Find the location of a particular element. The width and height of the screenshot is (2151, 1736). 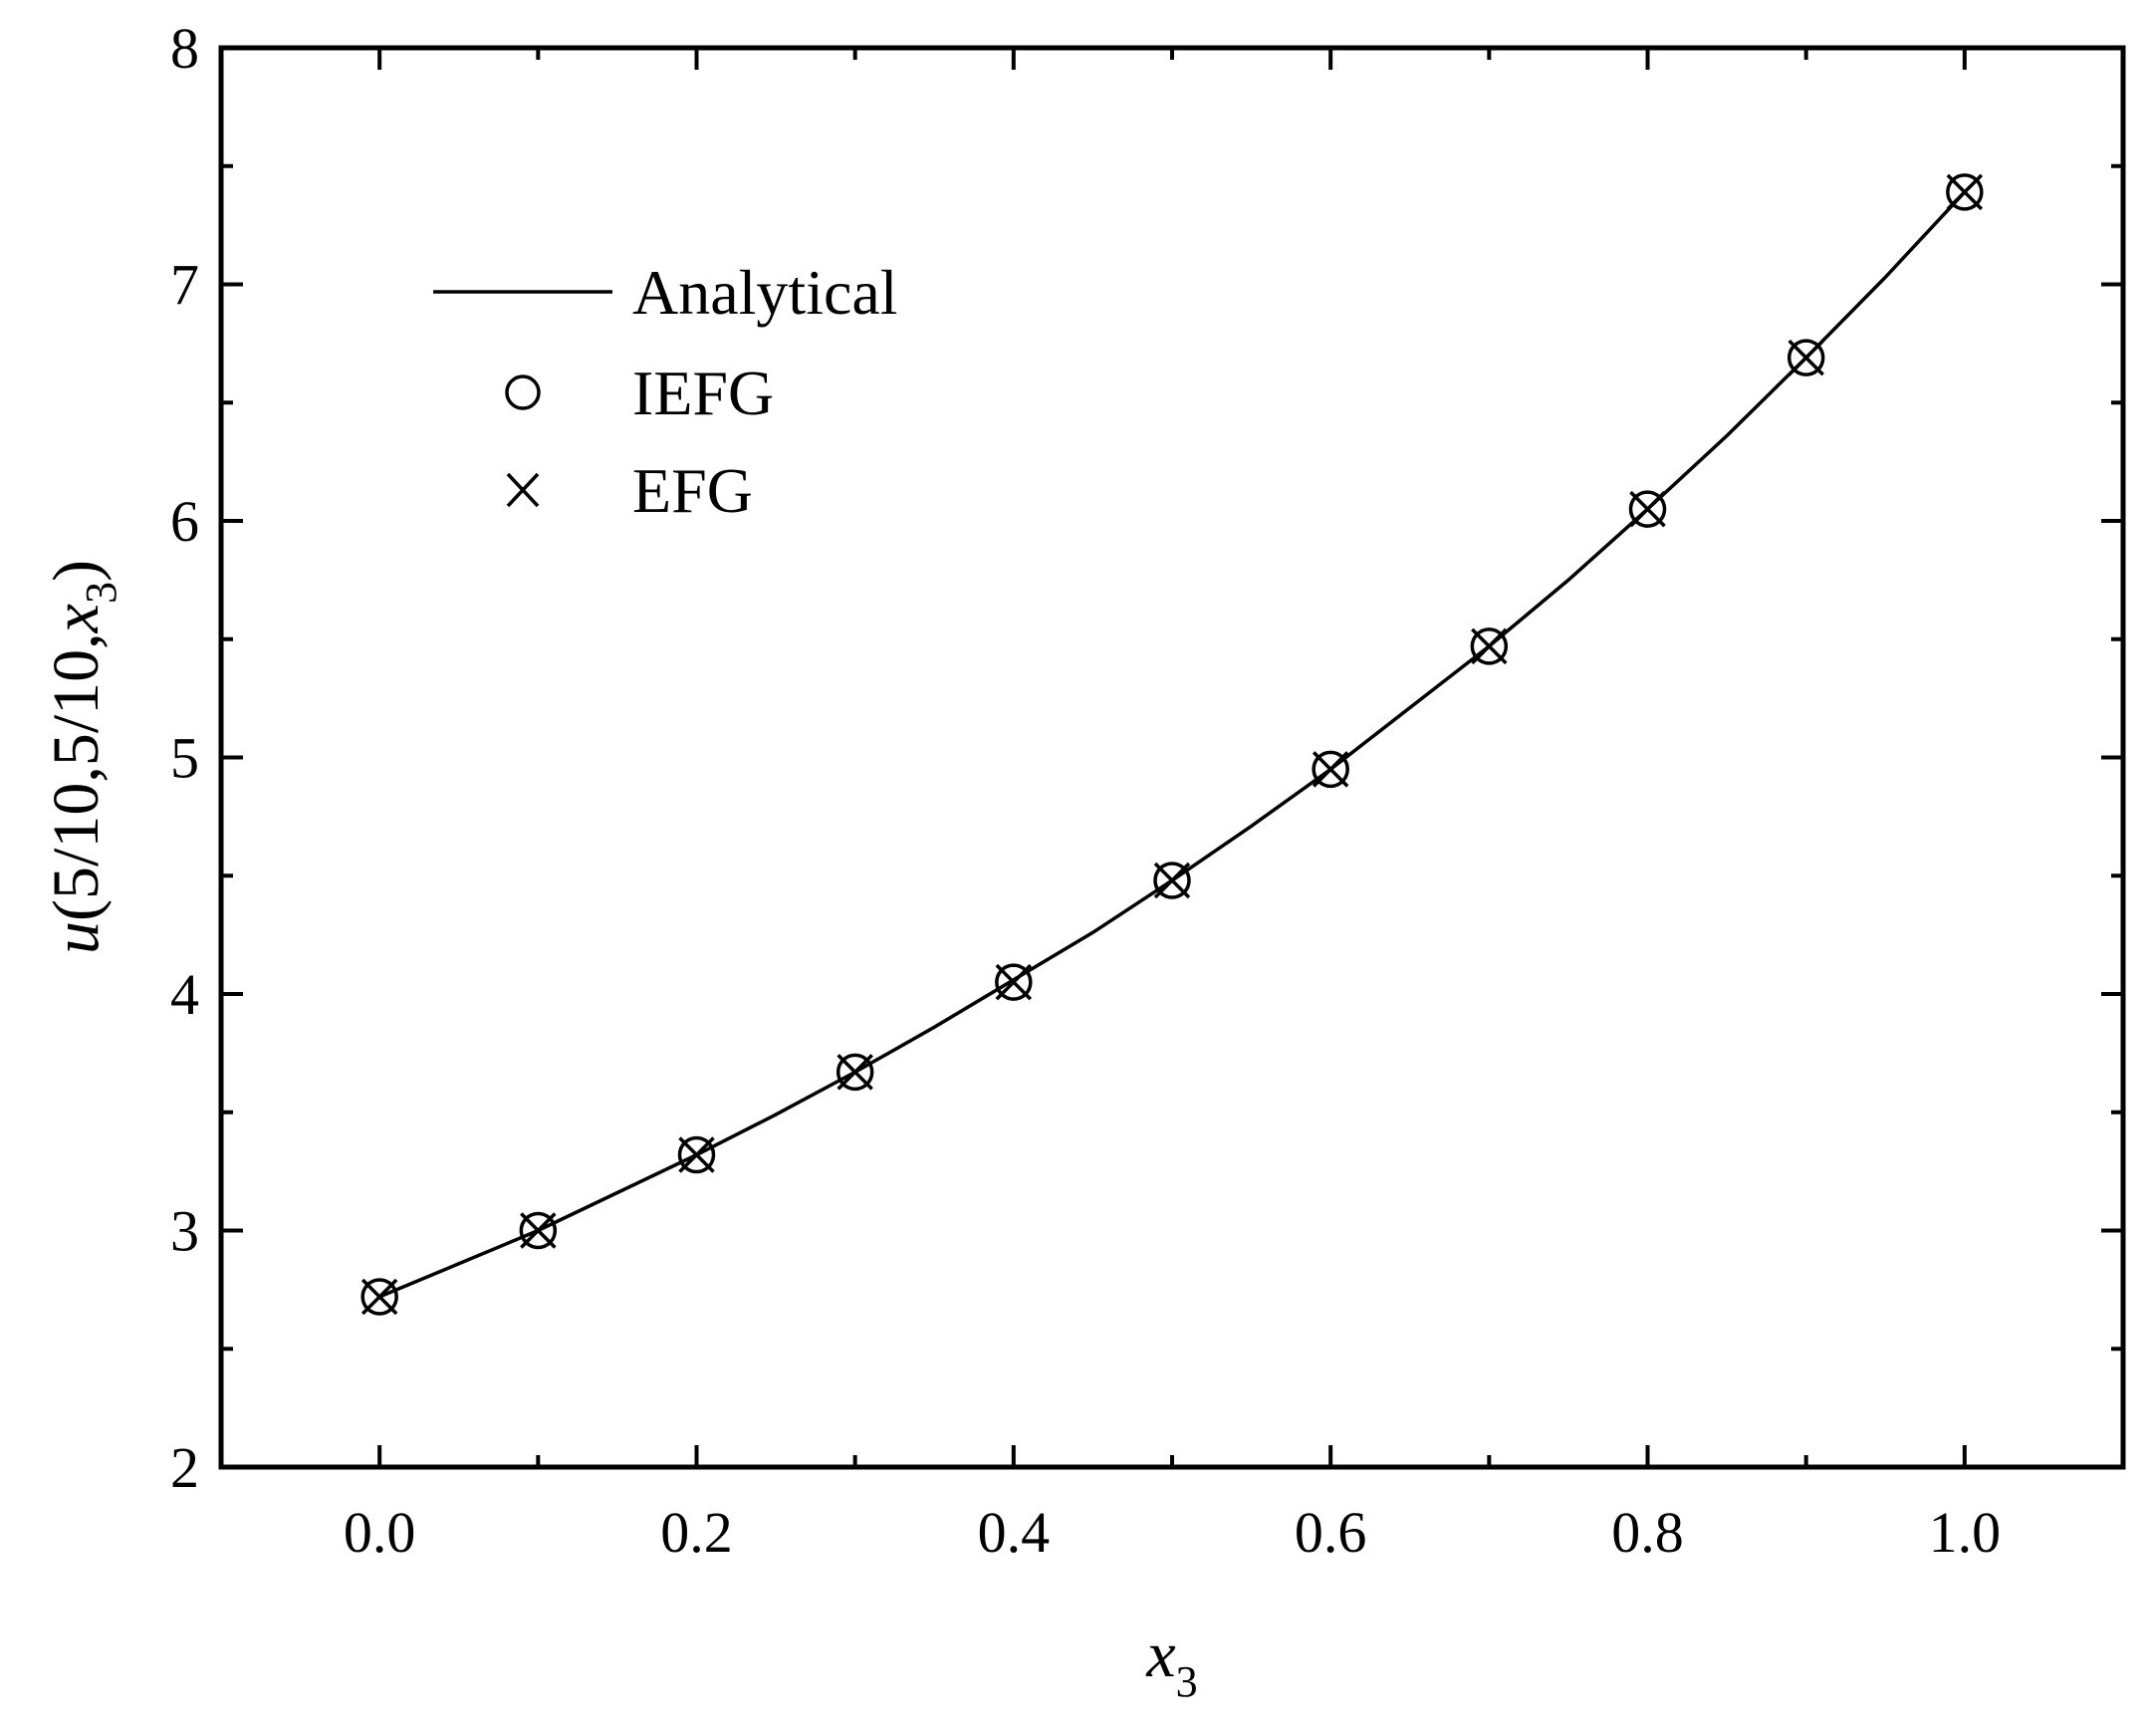

x-tick-label: 0.8 is located at coordinates (1647, 1533).